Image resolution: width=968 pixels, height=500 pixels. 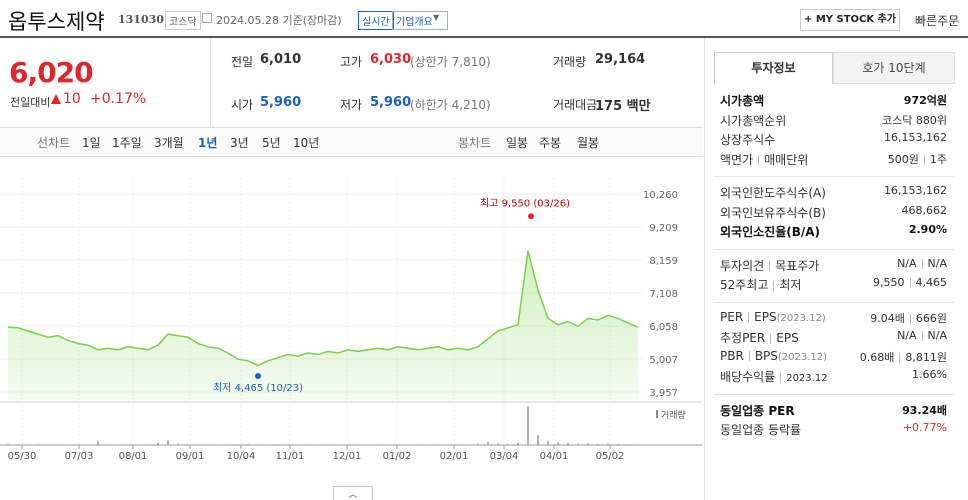 I want to click on label-part: 매매단위, so click(x=786, y=159).